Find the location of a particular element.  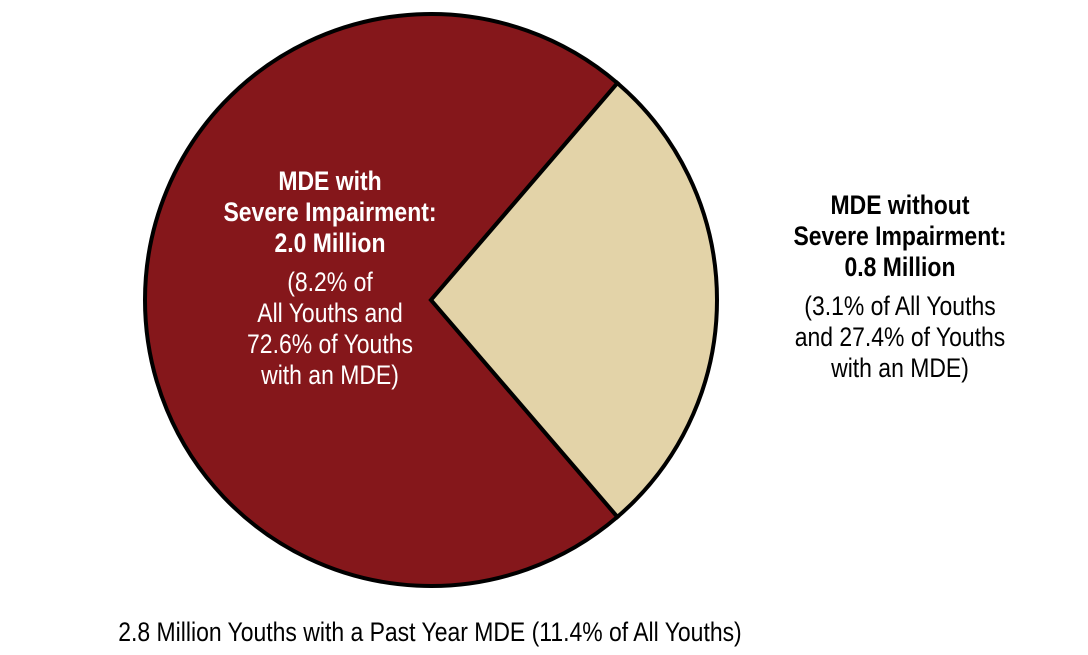

label-not-severe-value: 0.8 Million is located at coordinates (900, 267).